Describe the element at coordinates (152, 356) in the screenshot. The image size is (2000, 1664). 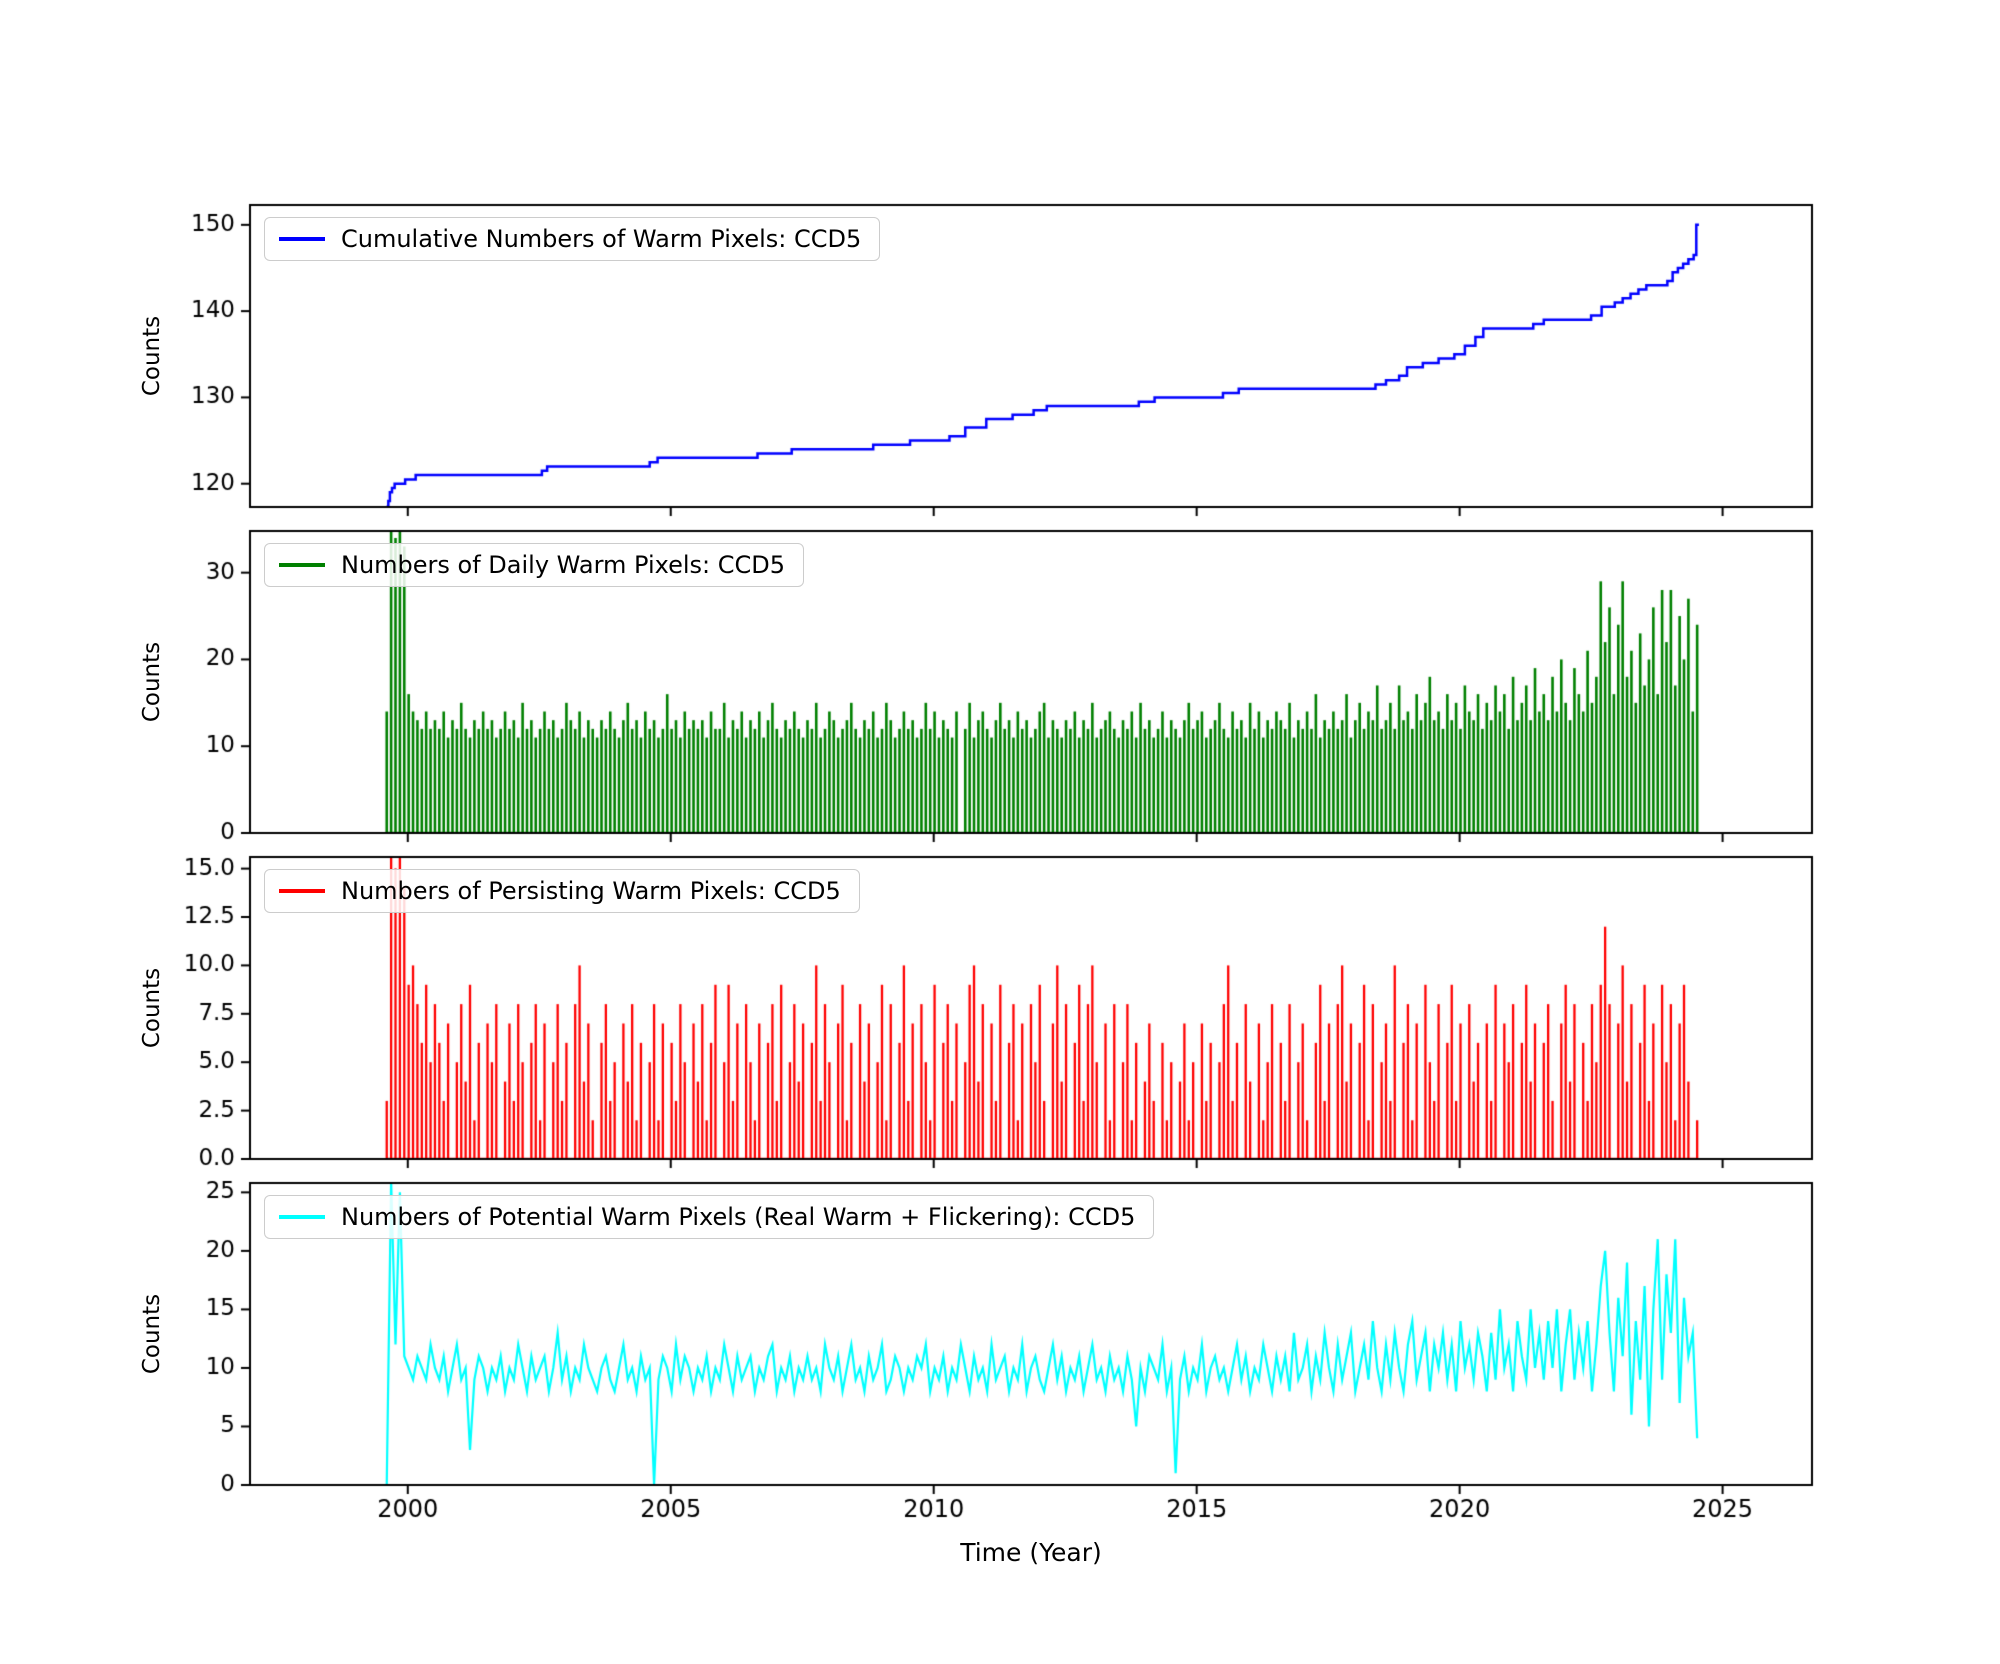
I see `y-axis-label-panel1: Counts` at that location.